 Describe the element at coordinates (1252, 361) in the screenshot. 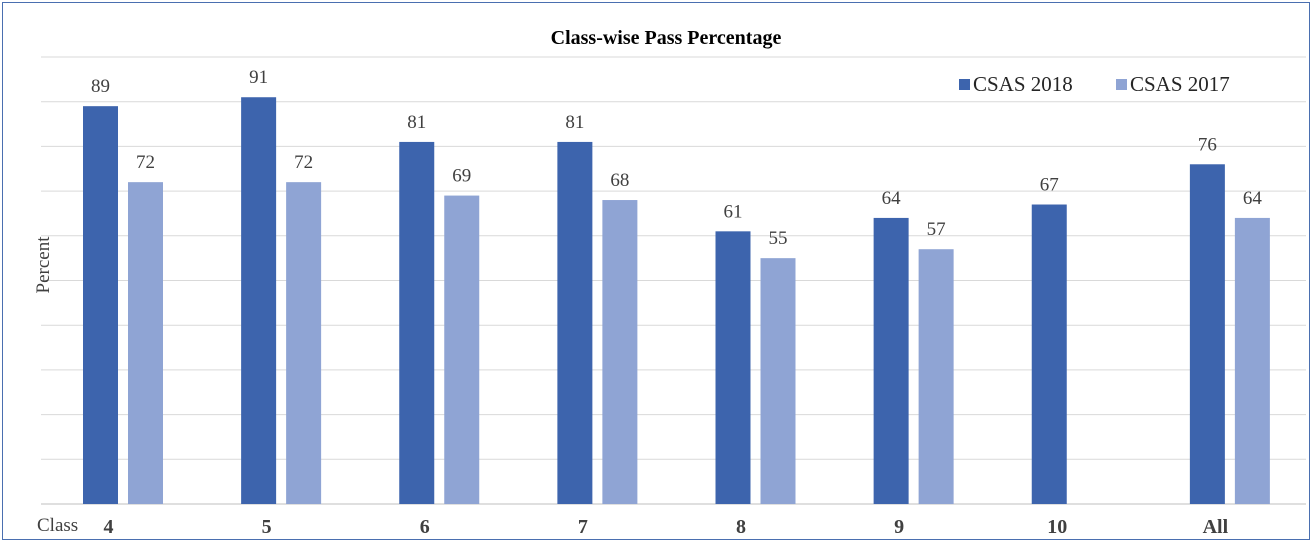

I see `bar-csas-2017-class-all` at that location.